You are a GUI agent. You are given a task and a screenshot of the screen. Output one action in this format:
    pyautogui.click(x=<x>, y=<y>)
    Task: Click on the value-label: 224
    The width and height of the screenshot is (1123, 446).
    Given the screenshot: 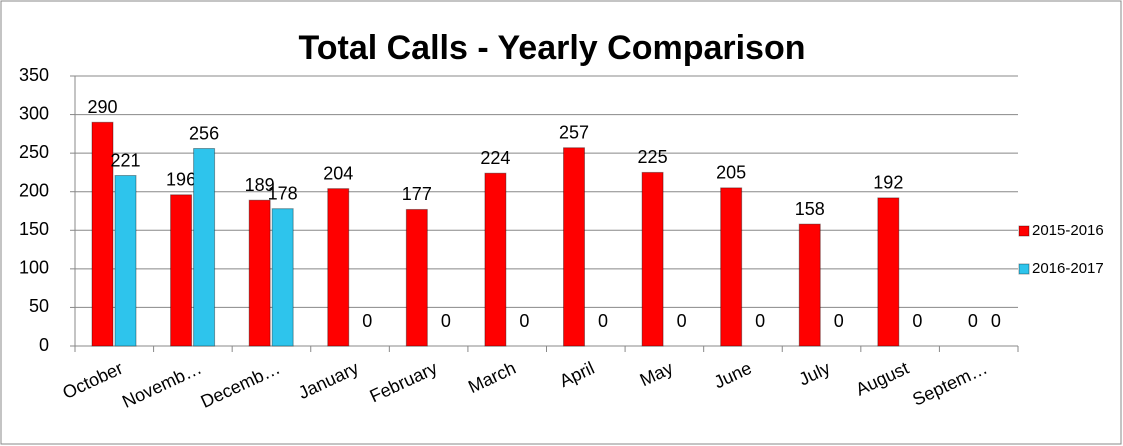 What is the action you would take?
    pyautogui.click(x=495, y=158)
    